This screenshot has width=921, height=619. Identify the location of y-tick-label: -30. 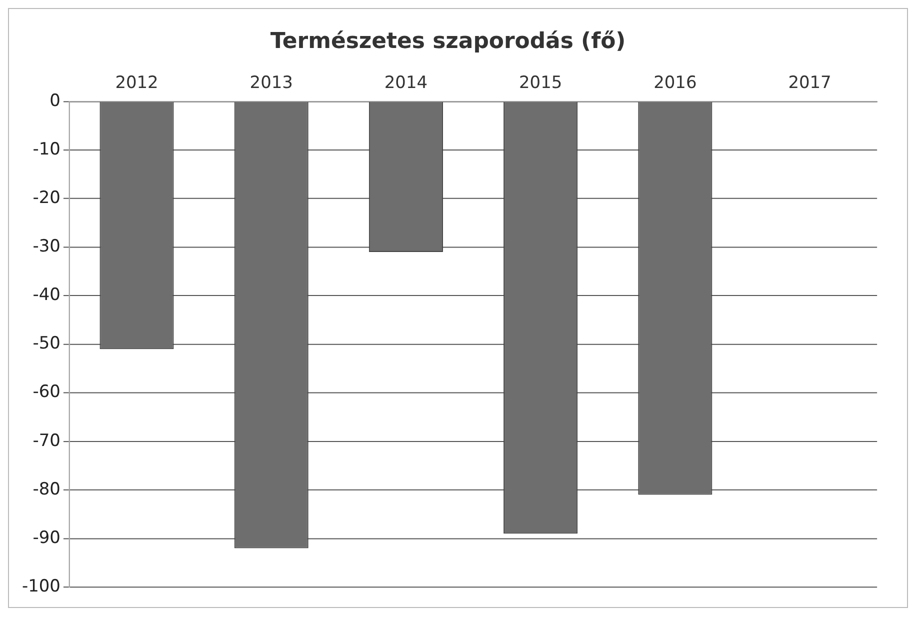
(46, 246).